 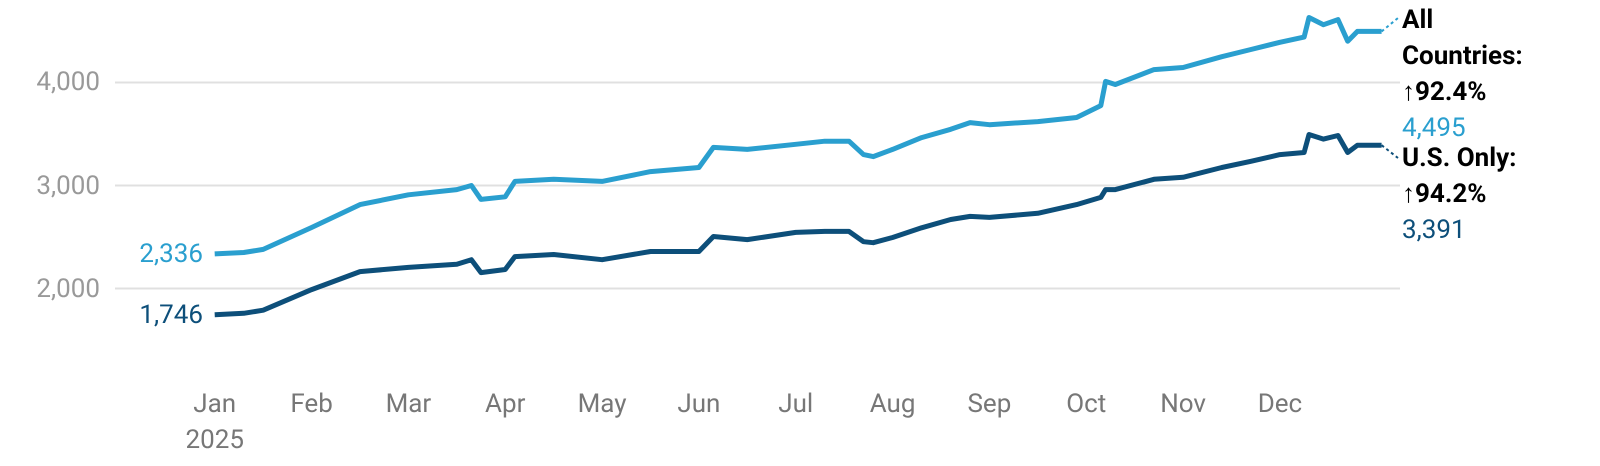 I want to click on x-tick-label: Aug, so click(x=892, y=404).